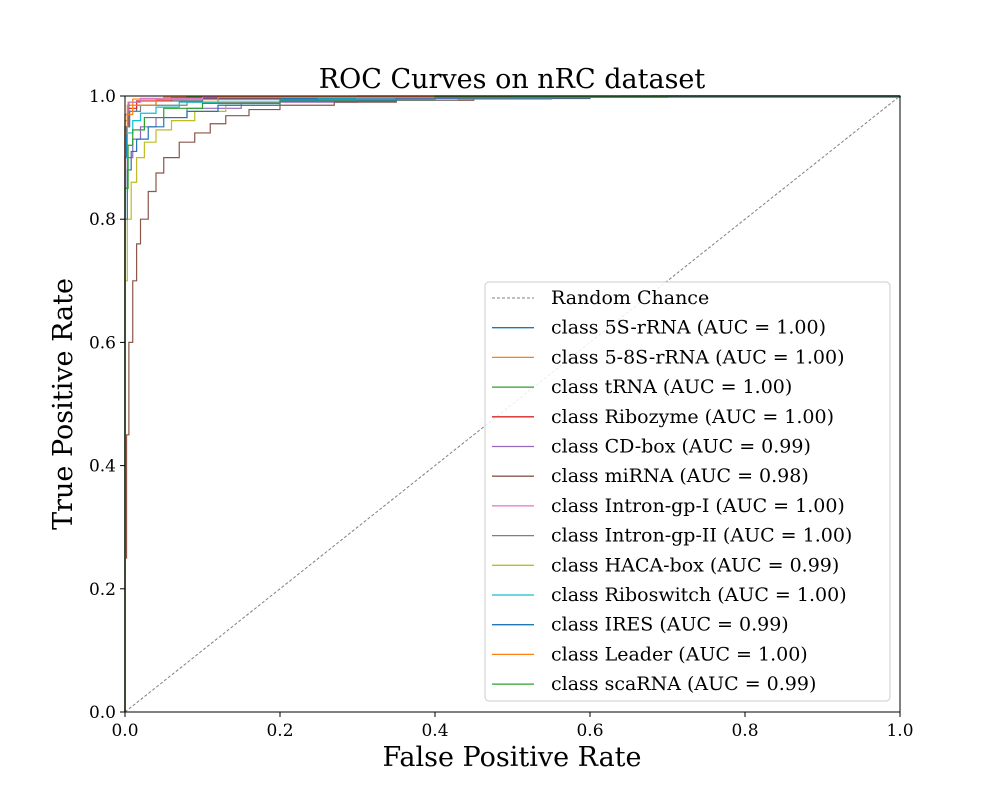 This screenshot has height=800, width=1000. Describe the element at coordinates (699, 595) in the screenshot. I see `legend-label: class Riboswitch (AUC = 1.00)` at that location.